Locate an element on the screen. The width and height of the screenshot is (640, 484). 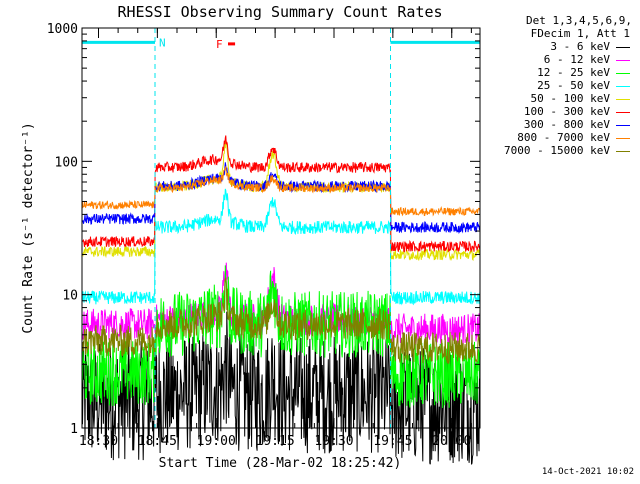
legend-item: 3 - 6 keV is located at coordinates (590, 46).